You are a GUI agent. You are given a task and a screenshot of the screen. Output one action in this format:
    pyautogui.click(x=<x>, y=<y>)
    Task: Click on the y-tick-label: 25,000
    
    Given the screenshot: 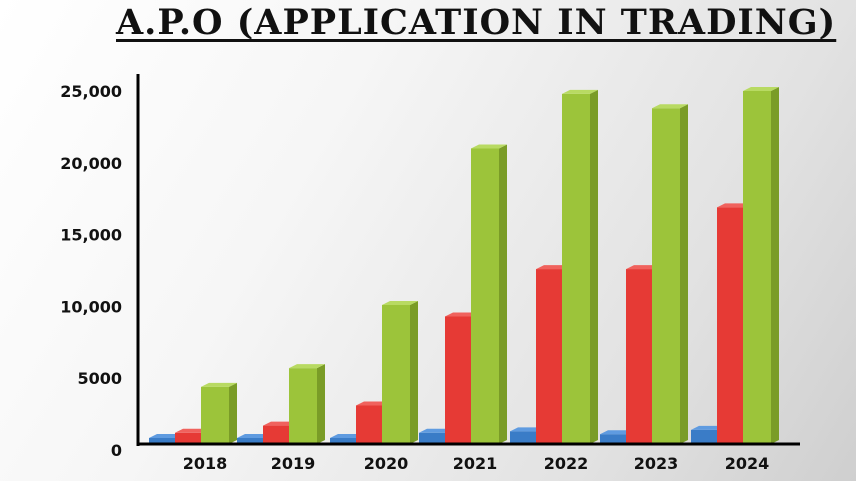 What is the action you would take?
    pyautogui.click(x=91, y=91)
    